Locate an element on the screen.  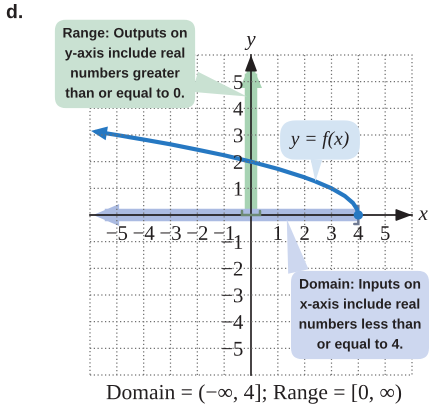
y-tick-label: −5 is located at coordinates (232, 349).